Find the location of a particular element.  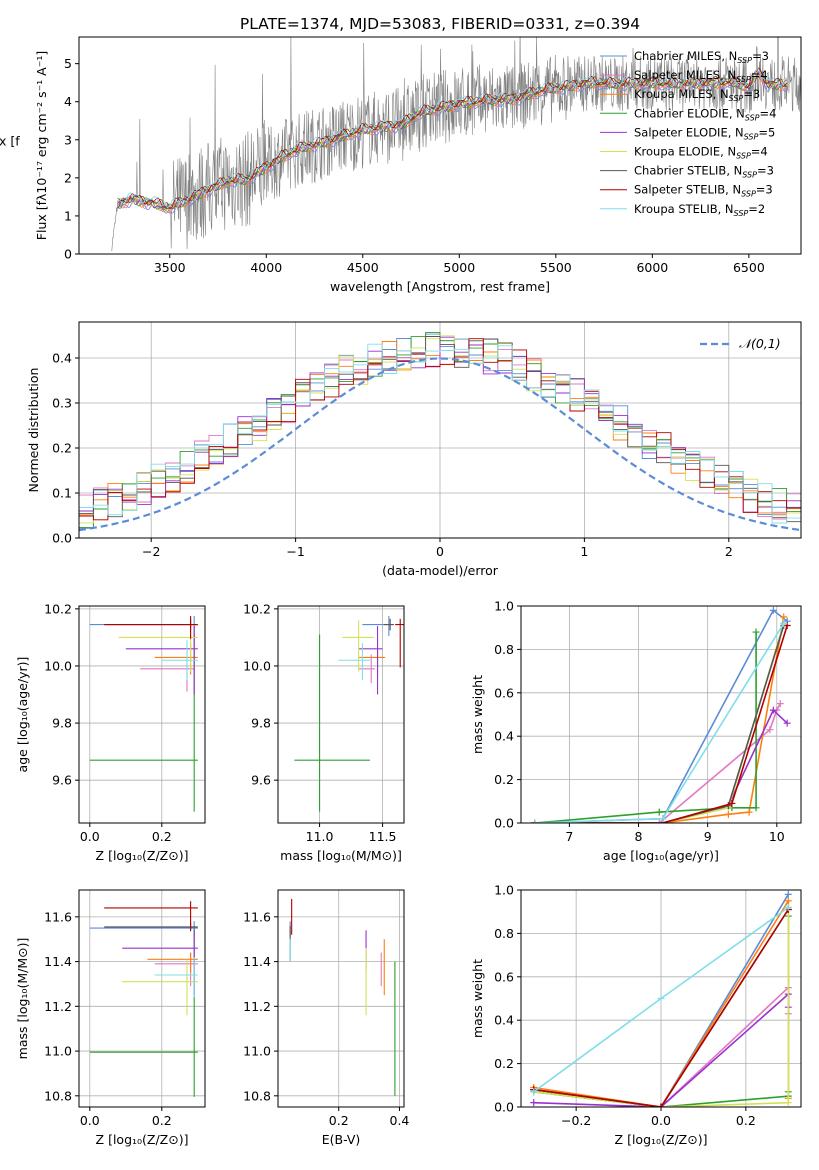

mass_vs_EBV-xtick-label: 0.4 is located at coordinates (400, 1120).